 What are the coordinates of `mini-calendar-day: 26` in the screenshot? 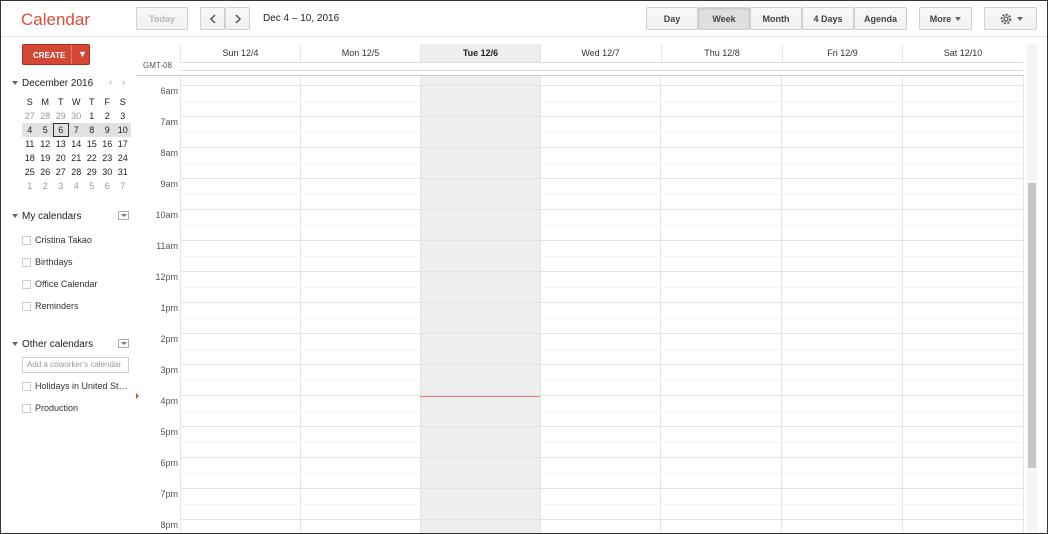 It's located at (45, 172).